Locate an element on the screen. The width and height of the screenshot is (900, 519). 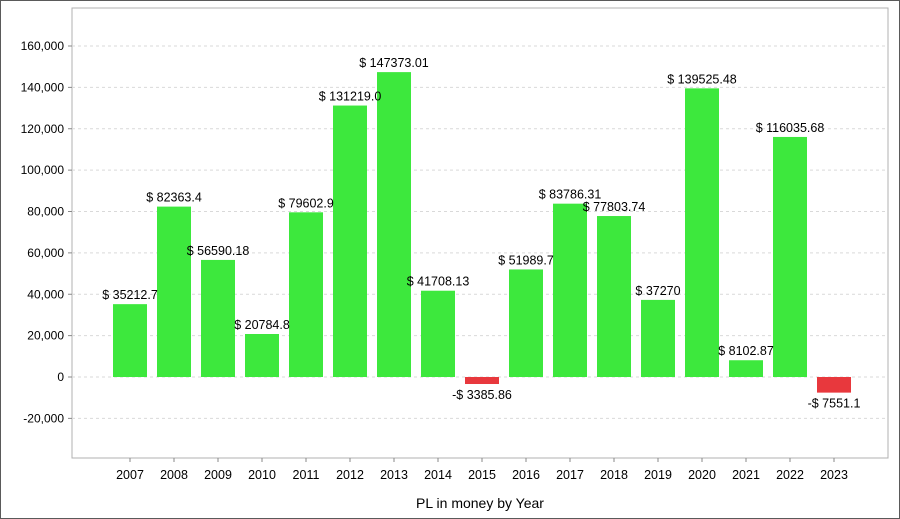
bar-2022 is located at coordinates (790, 256).